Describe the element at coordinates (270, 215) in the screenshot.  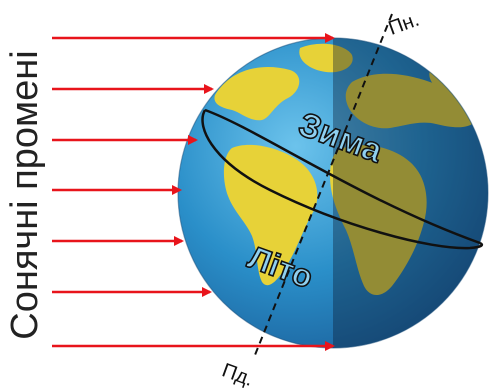
I see `south-america-landmass` at that location.